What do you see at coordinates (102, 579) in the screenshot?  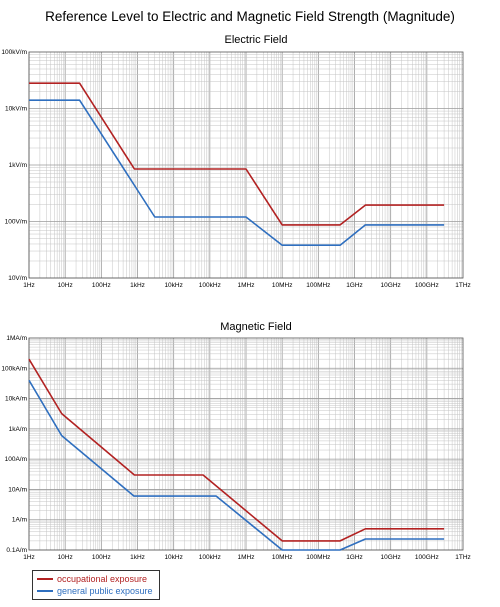 I see `legend-label-occupational: occupational exposure` at bounding box center [102, 579].